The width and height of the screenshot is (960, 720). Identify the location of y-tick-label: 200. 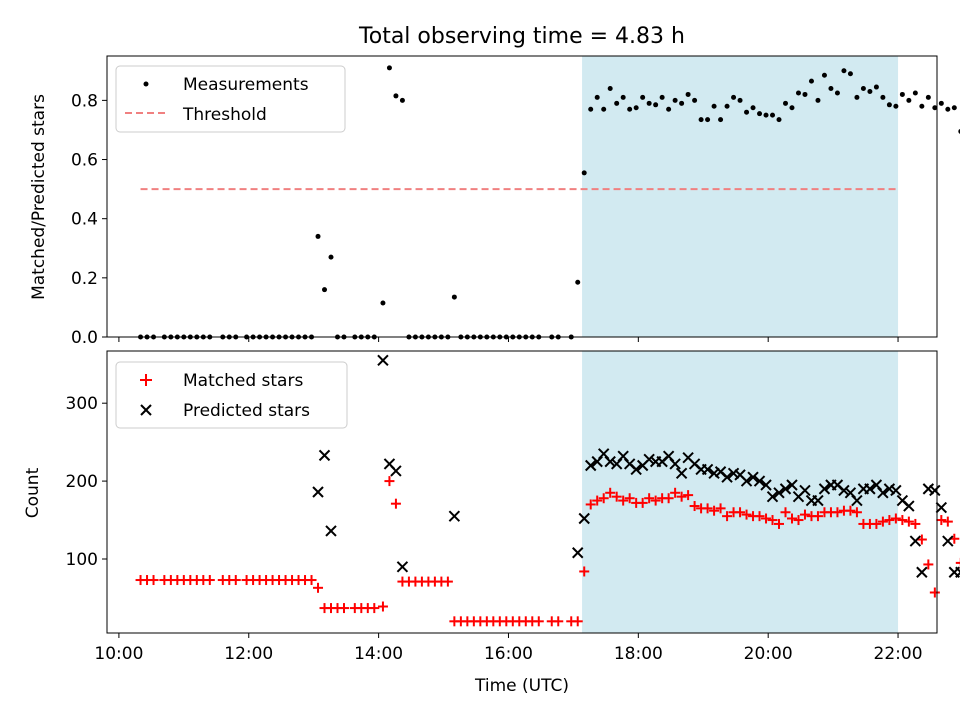
(82, 482).